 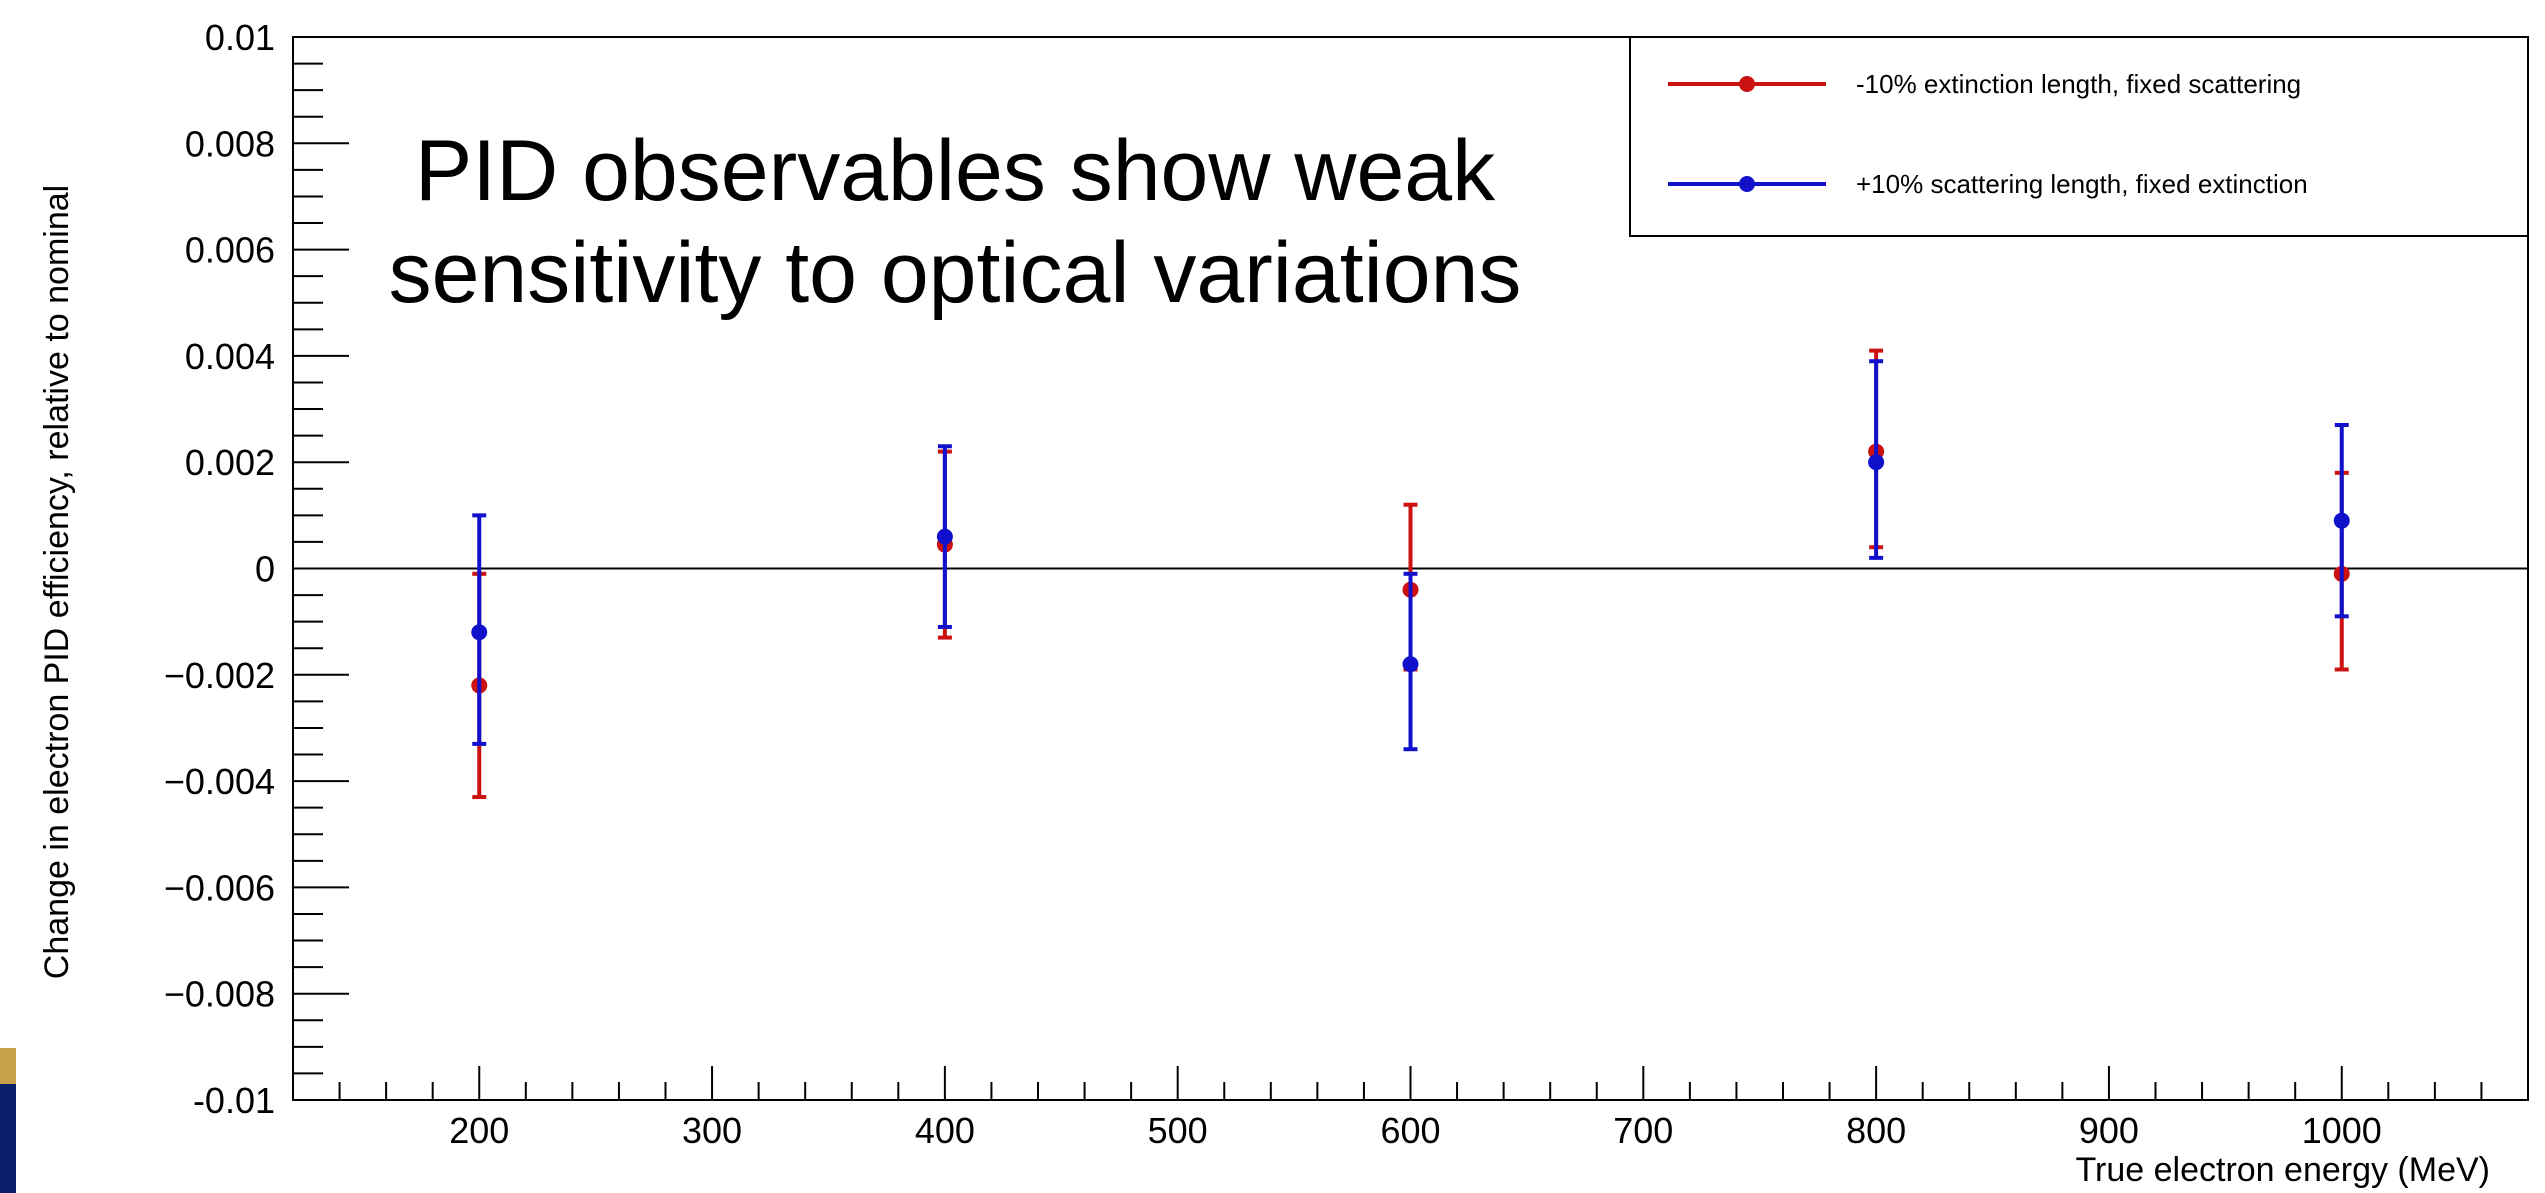 What do you see at coordinates (240, 37) in the screenshot?
I see `y-tick-label: 0.01` at bounding box center [240, 37].